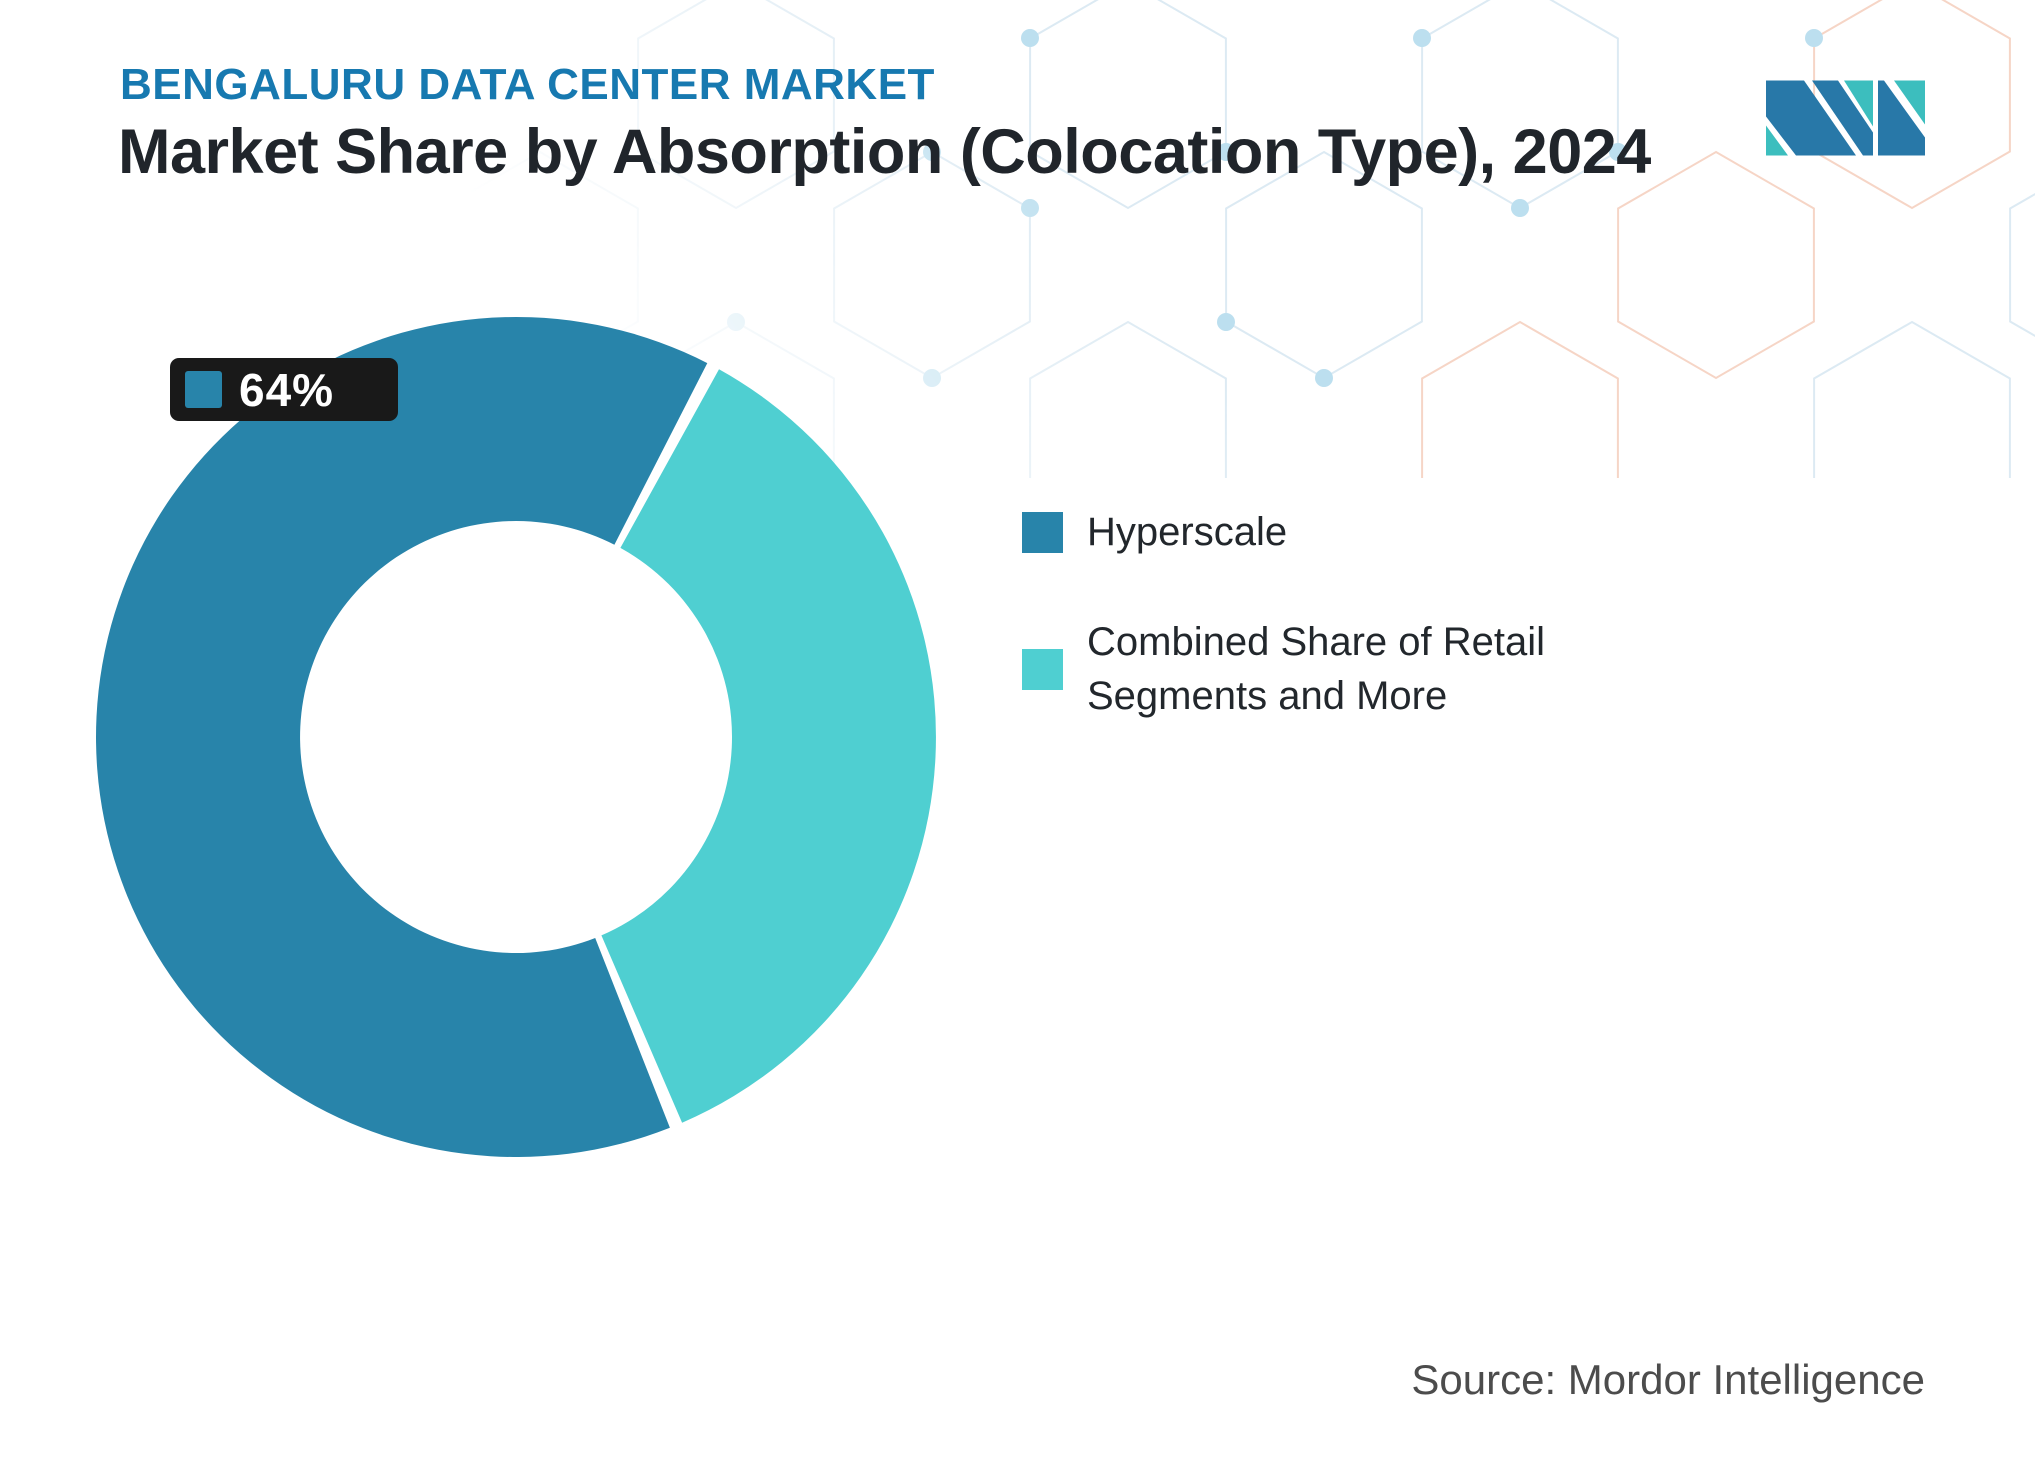  Describe the element at coordinates (1901, 118) in the screenshot. I see `logo-right-tile` at that location.